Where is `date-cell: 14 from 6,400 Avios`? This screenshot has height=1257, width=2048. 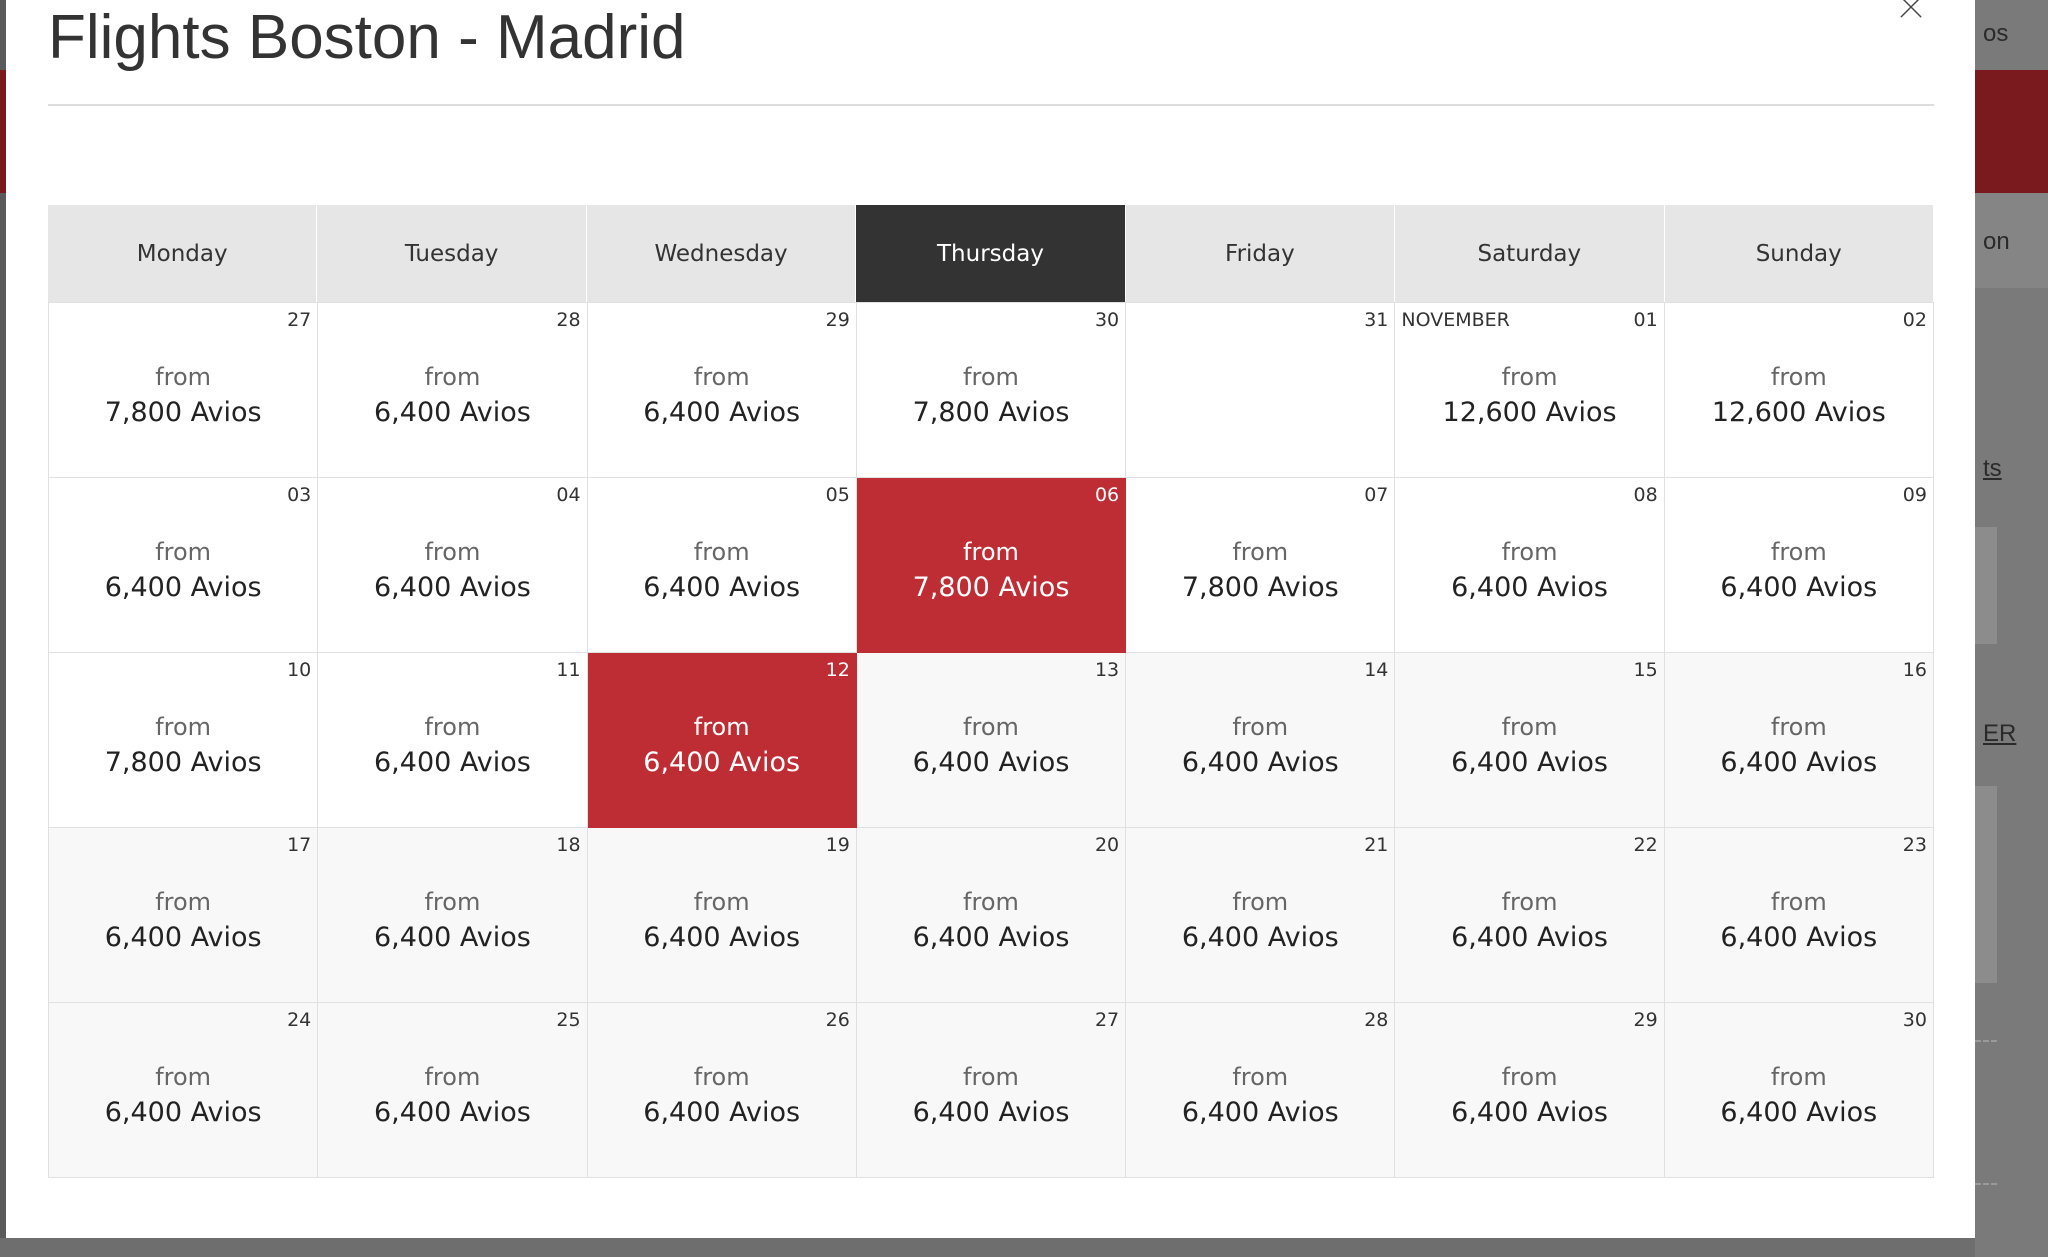 date-cell: 14 from 6,400 Avios is located at coordinates (1261, 740).